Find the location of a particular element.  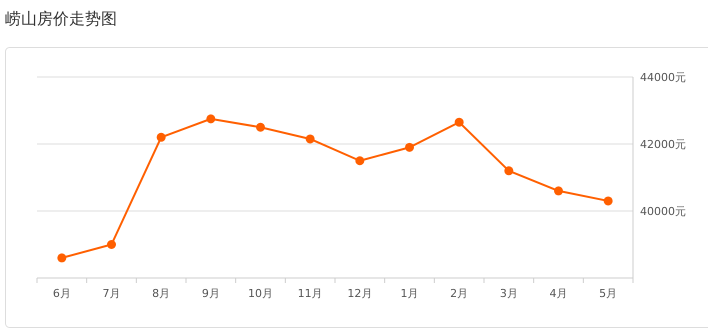

chart-title: 崂山房价走势图 is located at coordinates (61, 18).